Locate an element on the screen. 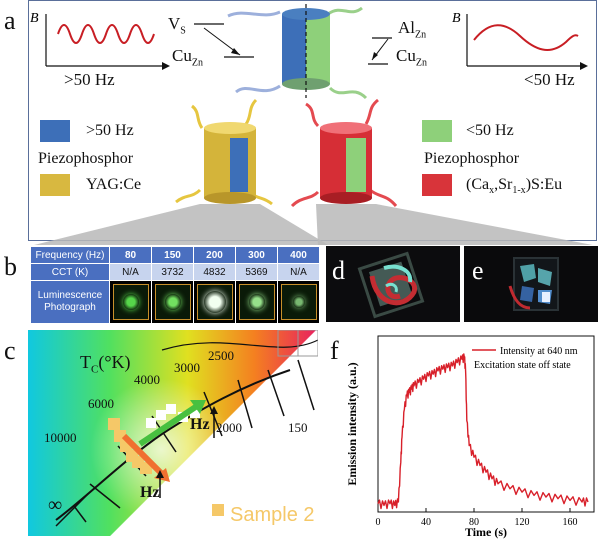 The height and width of the screenshot is (540, 600). temp-3000: 3000 is located at coordinates (187, 367).